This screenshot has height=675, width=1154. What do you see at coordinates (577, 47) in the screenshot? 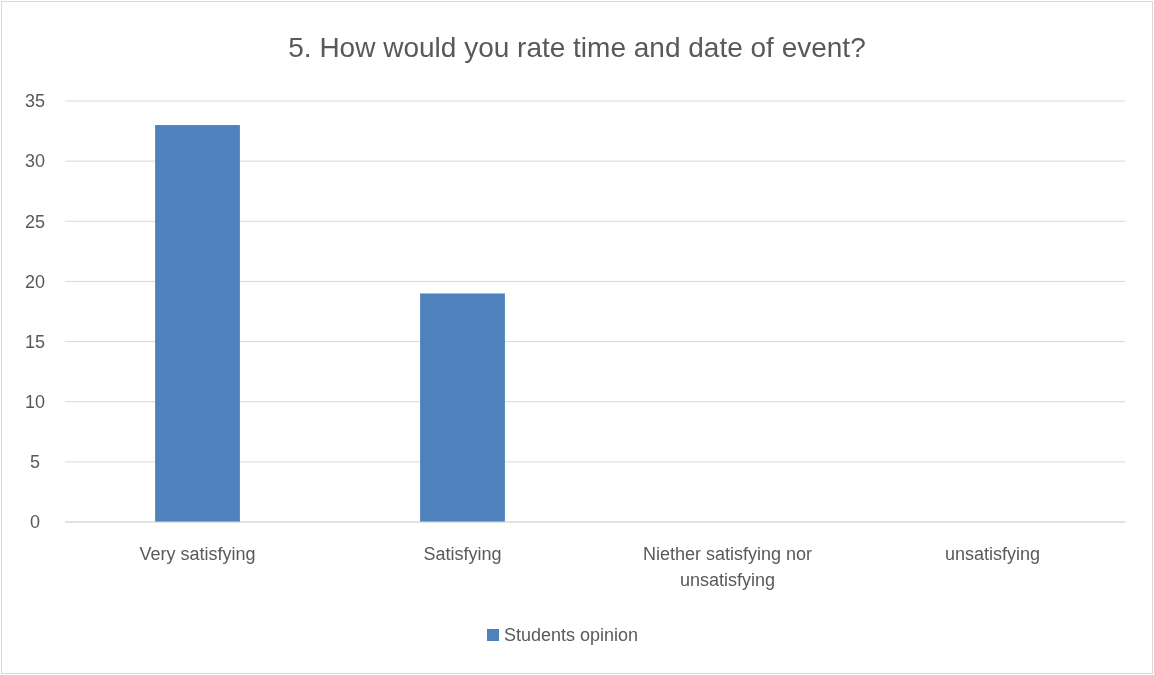
I see `chart-title: 5. How would you rate time and date of event?` at bounding box center [577, 47].